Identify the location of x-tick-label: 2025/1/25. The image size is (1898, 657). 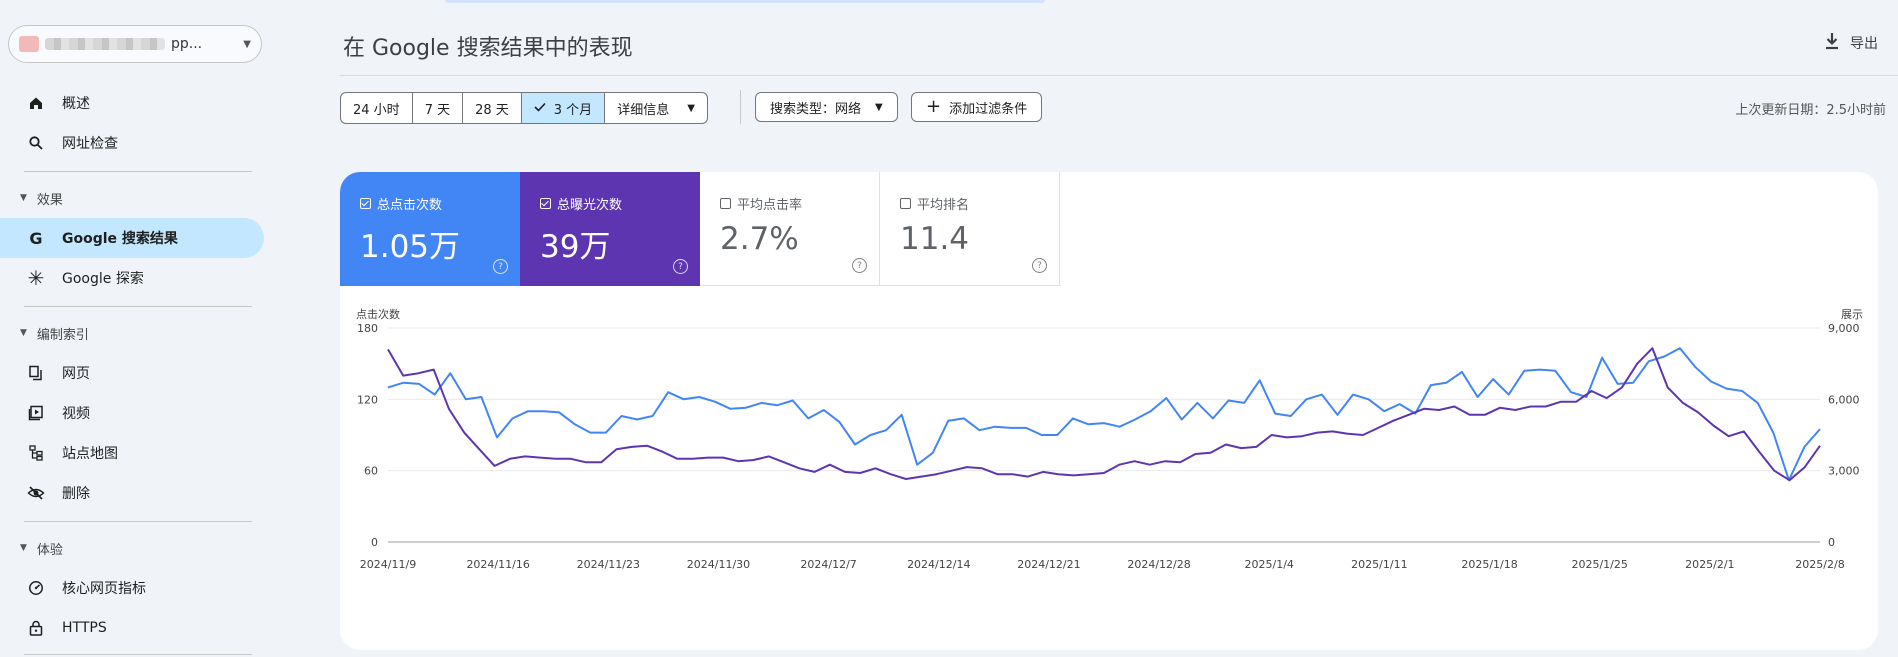
(1599, 564).